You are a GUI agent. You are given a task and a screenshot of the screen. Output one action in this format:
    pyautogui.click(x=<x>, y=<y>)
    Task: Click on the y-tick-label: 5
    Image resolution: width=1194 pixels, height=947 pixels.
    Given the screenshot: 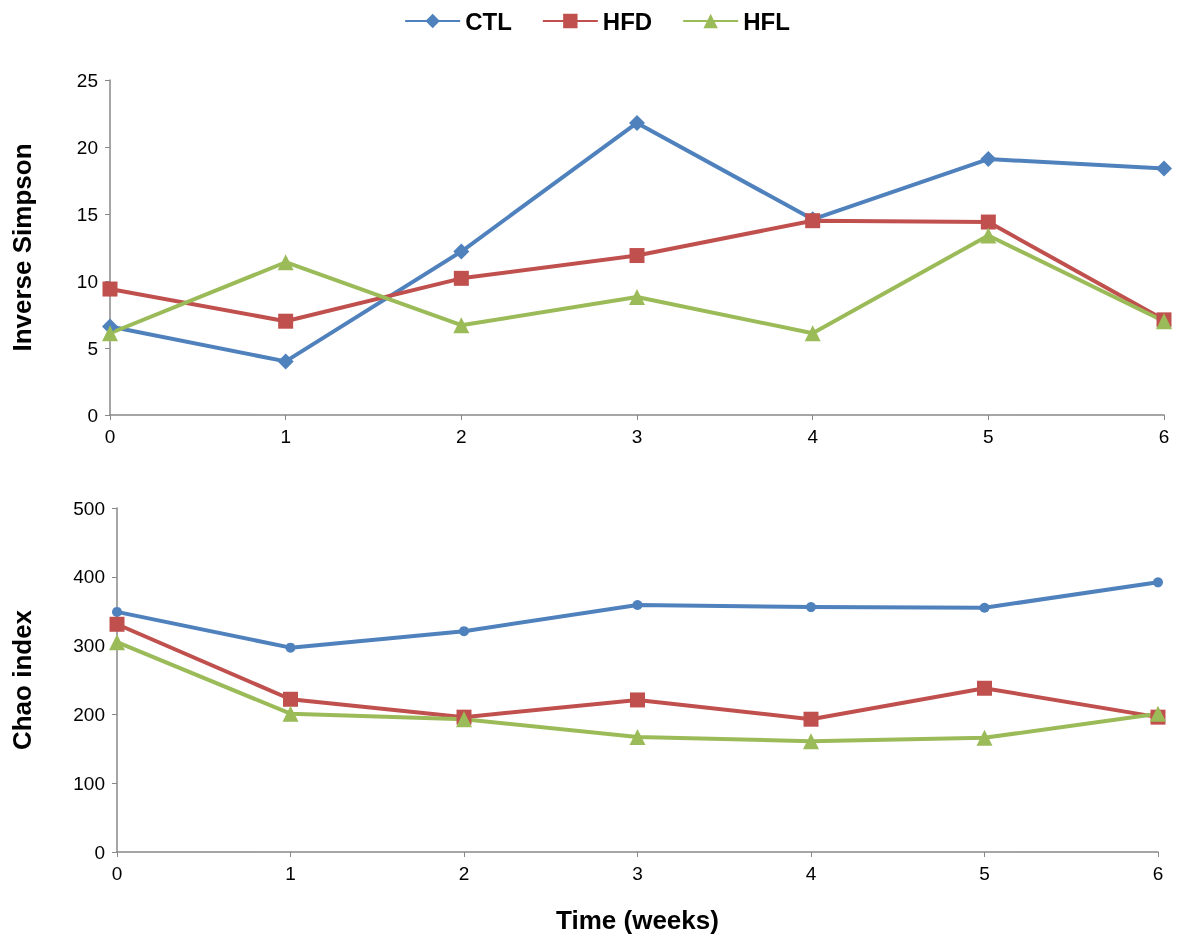 What is the action you would take?
    pyautogui.click(x=92, y=348)
    